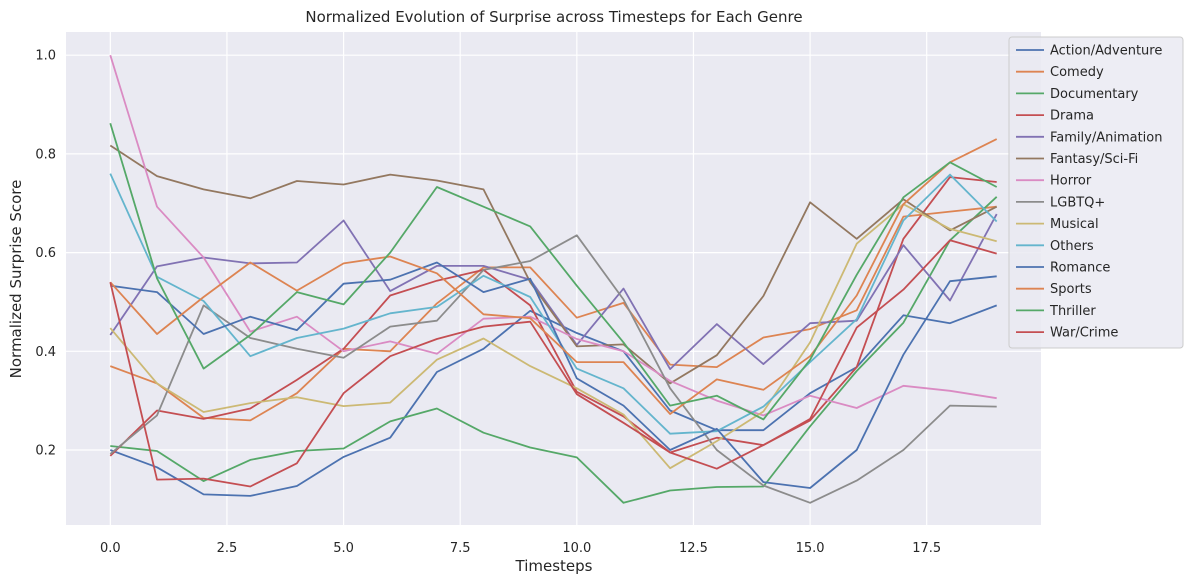 The height and width of the screenshot is (584, 1191). Describe the element at coordinates (576, 548) in the screenshot. I see `x-tick-label: 10.0` at that location.